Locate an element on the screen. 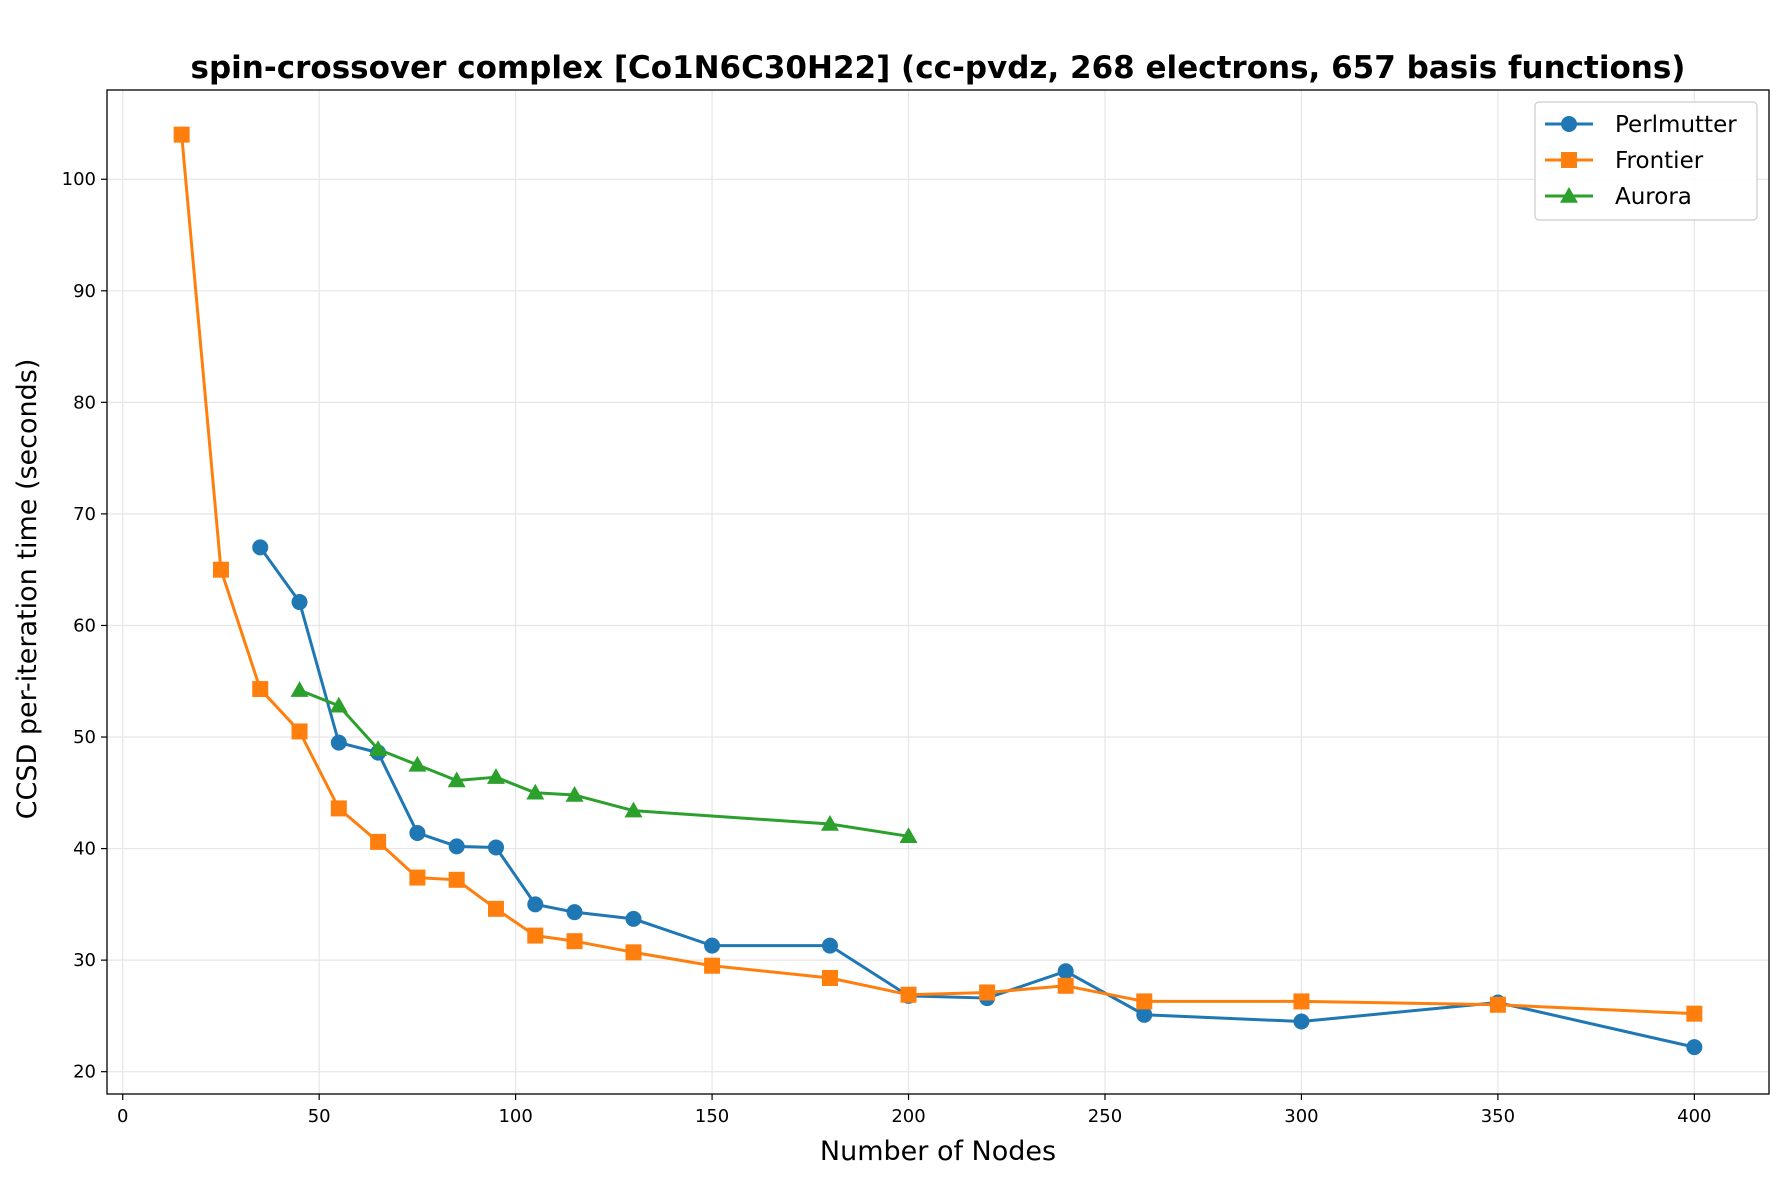 This screenshot has height=1180, width=1784. x-tick-label: 200 is located at coordinates (908, 1116).